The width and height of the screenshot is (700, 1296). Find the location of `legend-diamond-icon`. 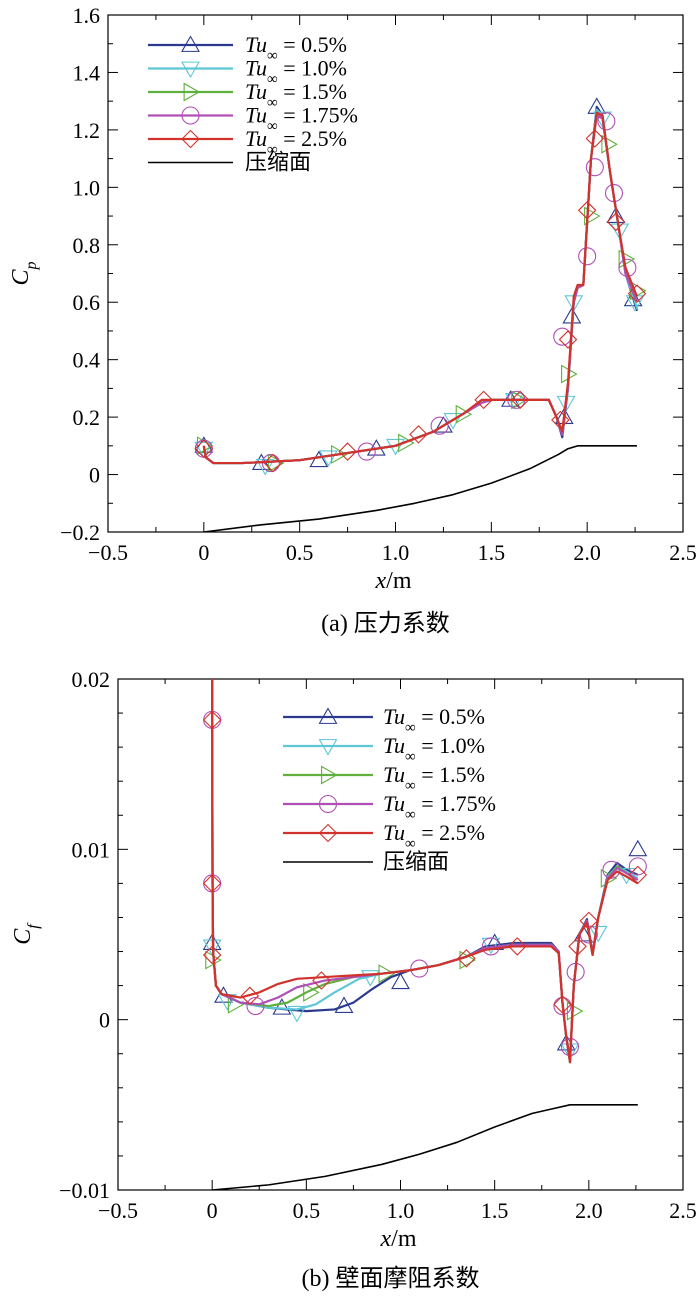

legend-diamond-icon is located at coordinates (190, 139).